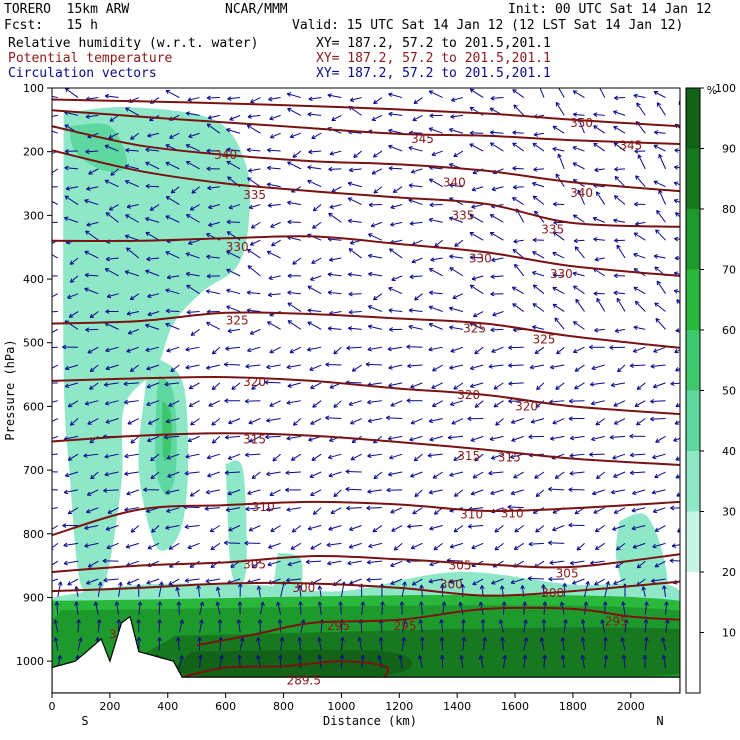 This screenshot has width=740, height=740. What do you see at coordinates (254, 382) in the screenshot?
I see `contour-label: 320` at bounding box center [254, 382].